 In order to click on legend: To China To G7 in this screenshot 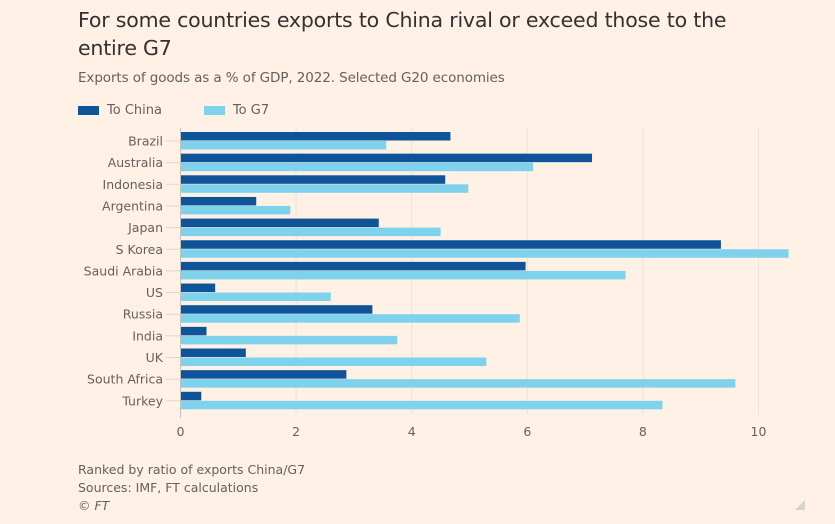, I will do `click(194, 110)`.